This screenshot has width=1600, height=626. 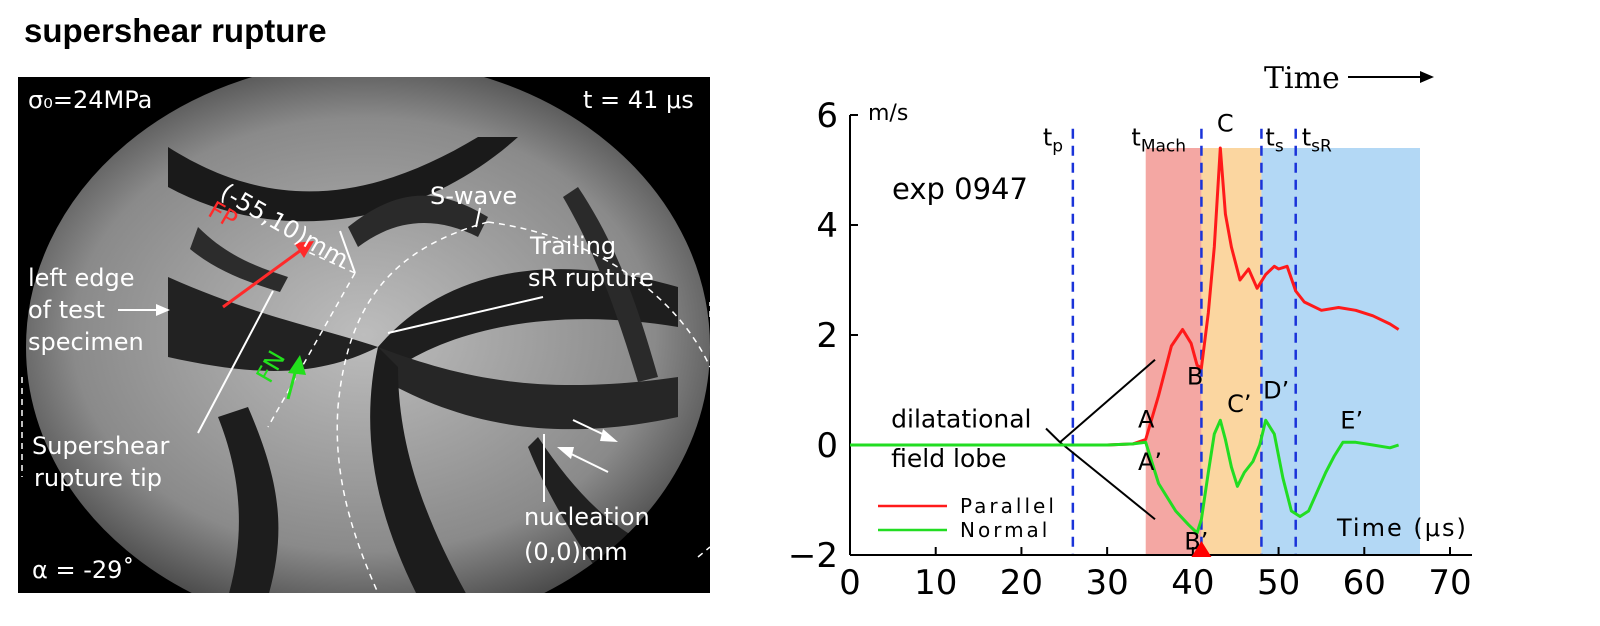 I want to click on left-edge-label-line3: specimen, so click(x=86, y=342).